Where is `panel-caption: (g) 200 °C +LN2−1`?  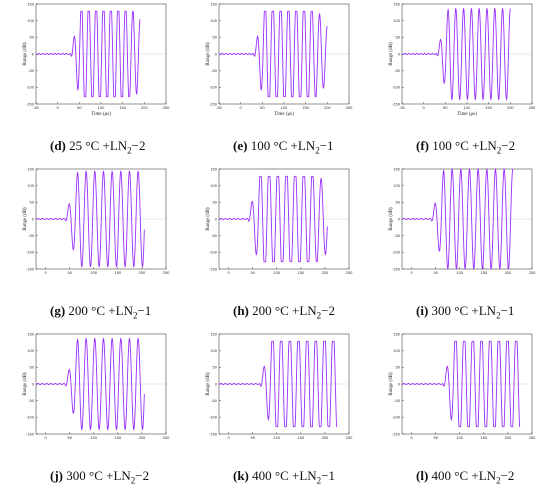
panel-caption: (g) 200 °C +LN2−1 is located at coordinates (100, 312).